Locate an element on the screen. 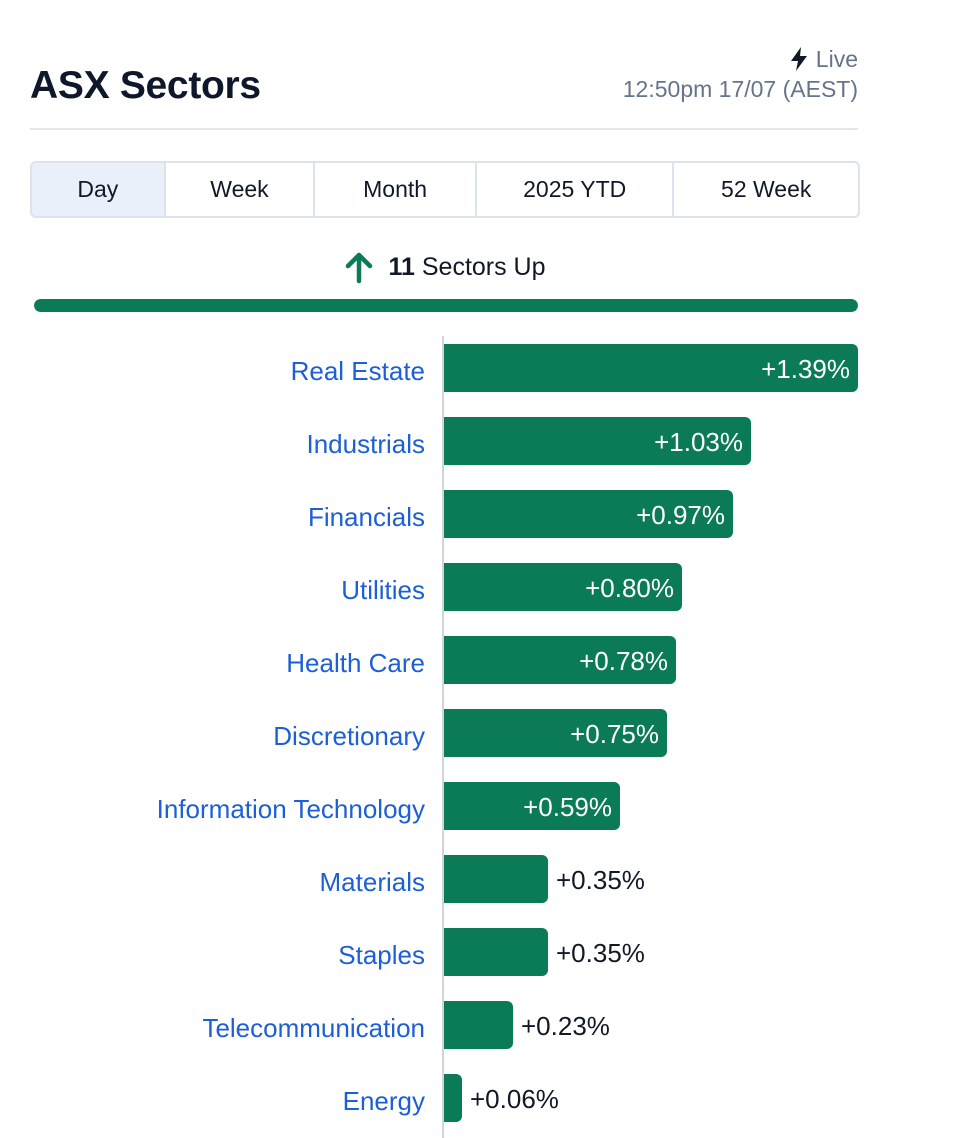 This screenshot has width=954, height=1138. sector-link-financials: Financials is located at coordinates (366, 517).